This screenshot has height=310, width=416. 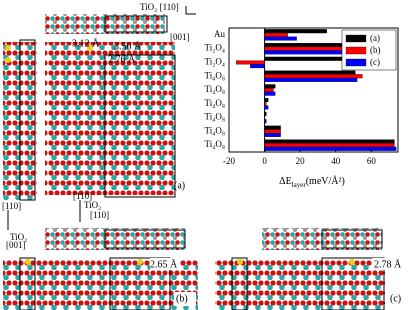 What do you see at coordinates (336, 161) in the screenshot?
I see `x-tick-label: 40` at bounding box center [336, 161].